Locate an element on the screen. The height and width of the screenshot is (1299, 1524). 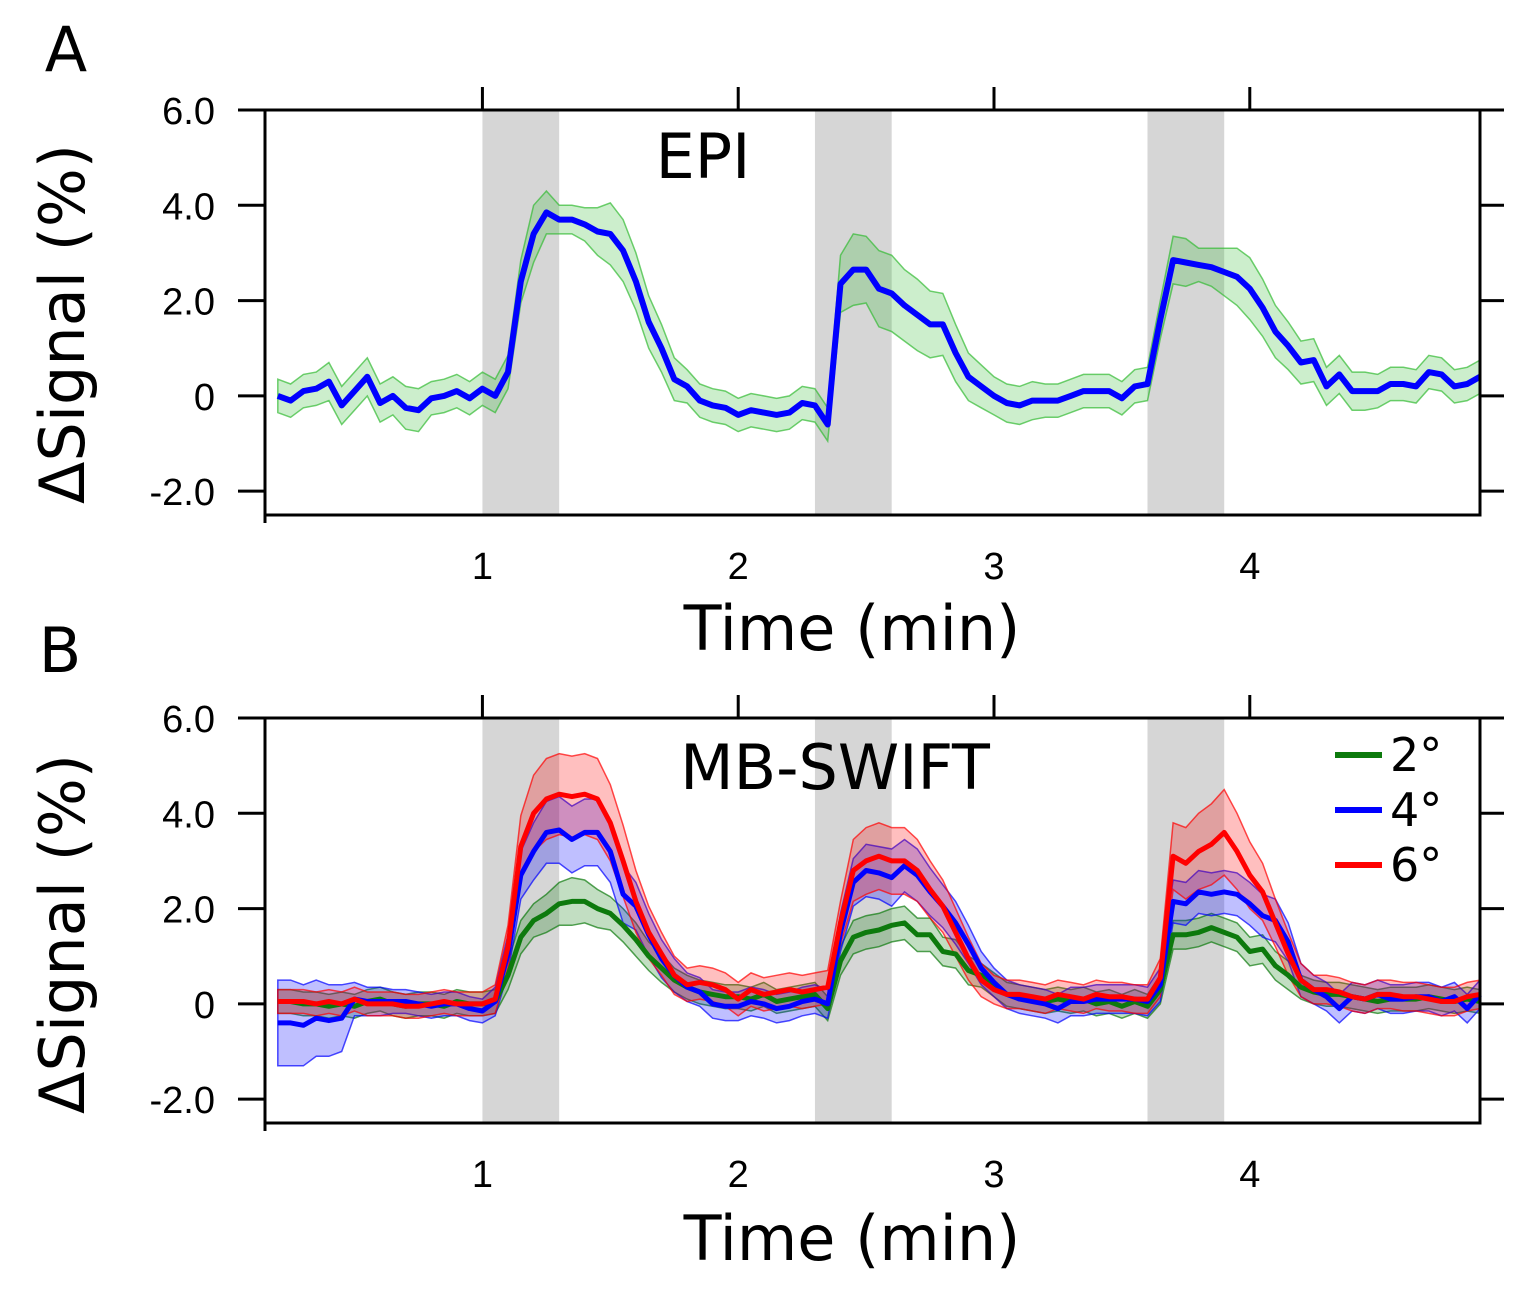
panel-letter-b: B is located at coordinates (60, 650).